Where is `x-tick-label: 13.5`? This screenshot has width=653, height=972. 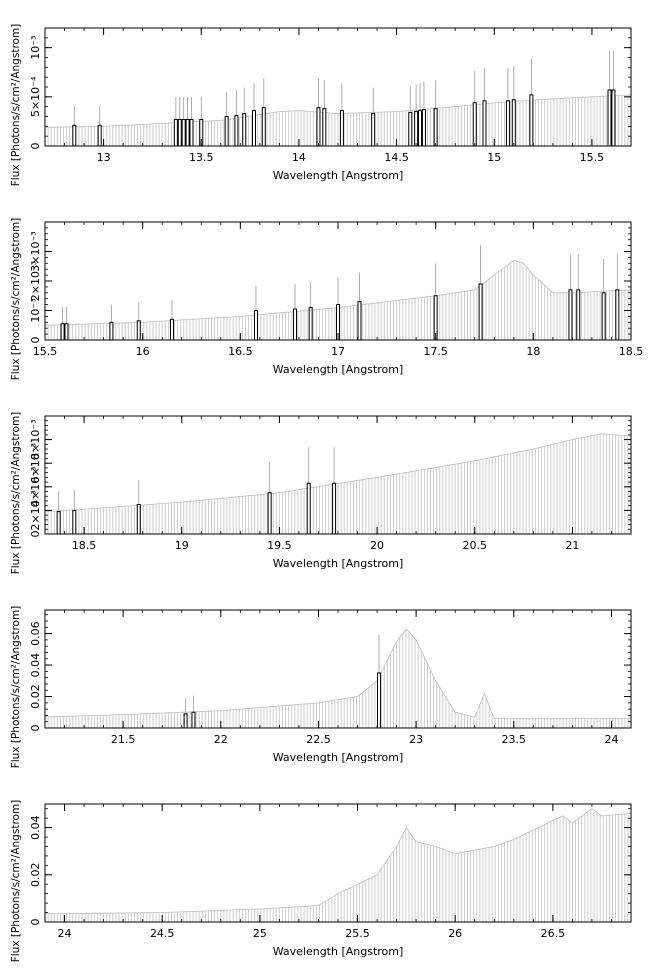
x-tick-label: 13.5 is located at coordinates (201, 157).